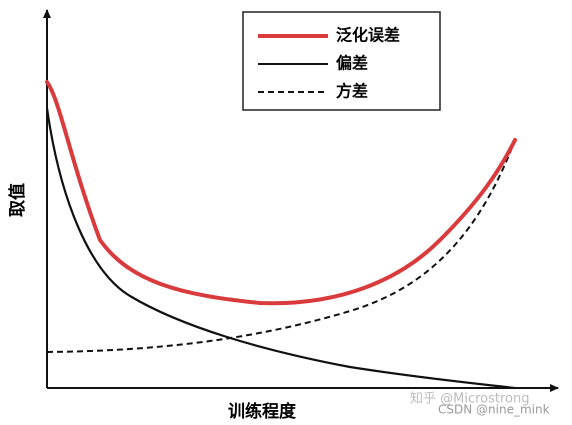  Describe the element at coordinates (352, 63) in the screenshot. I see `legend-label: 偏差` at that location.